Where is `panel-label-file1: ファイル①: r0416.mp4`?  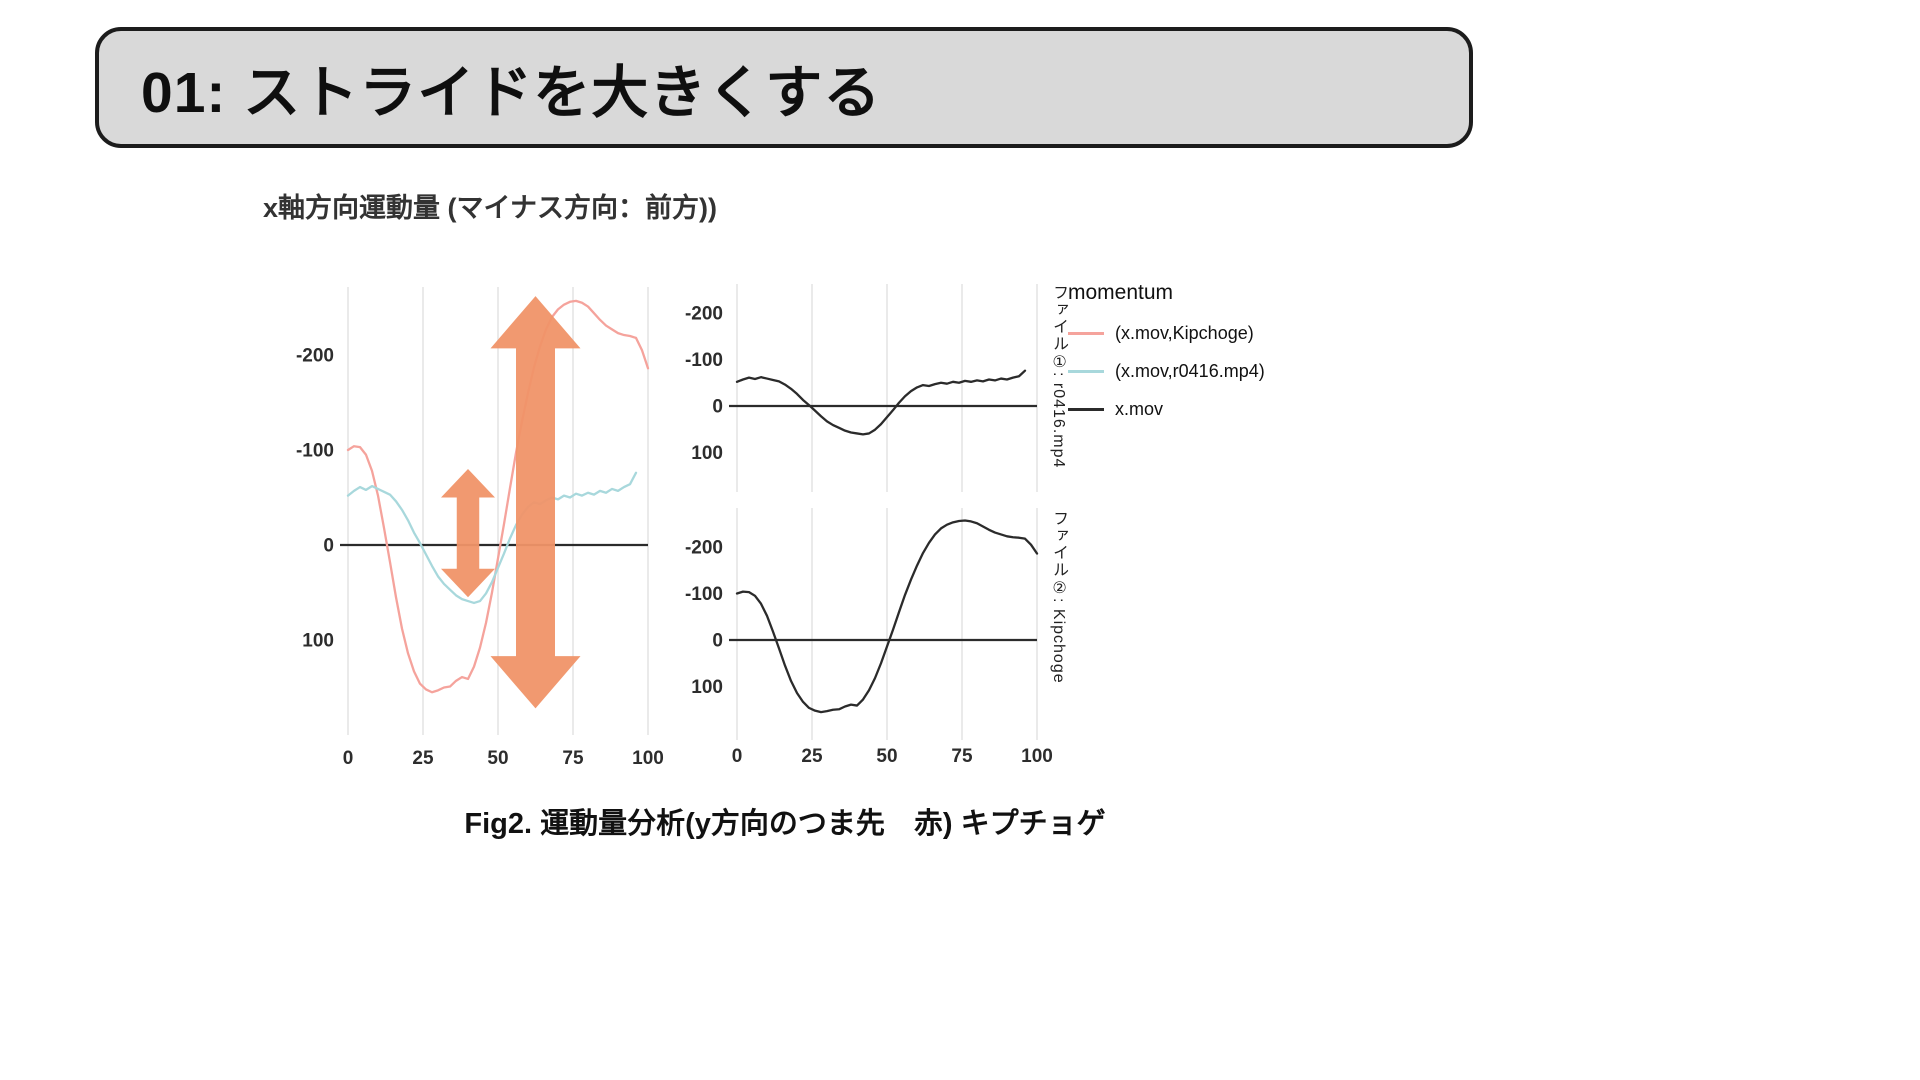
panel-label-file1: ファイル①: r0416.mp4 is located at coordinates (1058, 376).